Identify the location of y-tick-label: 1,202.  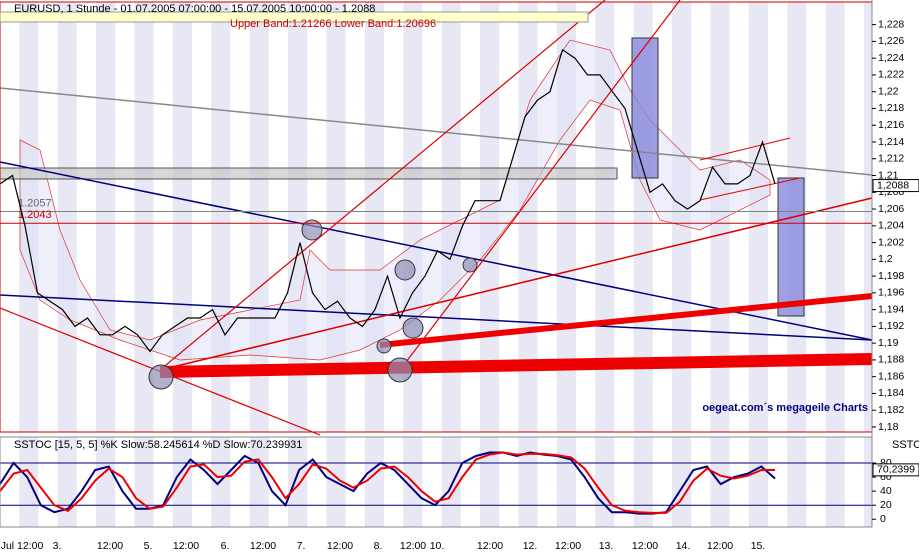
(891, 242).